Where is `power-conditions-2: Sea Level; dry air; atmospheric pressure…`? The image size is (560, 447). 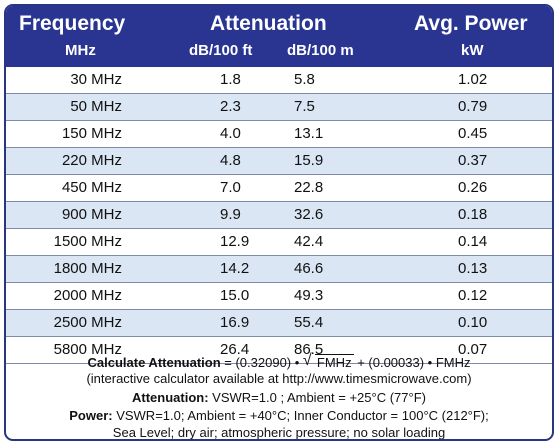 power-conditions-2: Sea Level; dry air; atmospheric pressure… is located at coordinates (279, 432).